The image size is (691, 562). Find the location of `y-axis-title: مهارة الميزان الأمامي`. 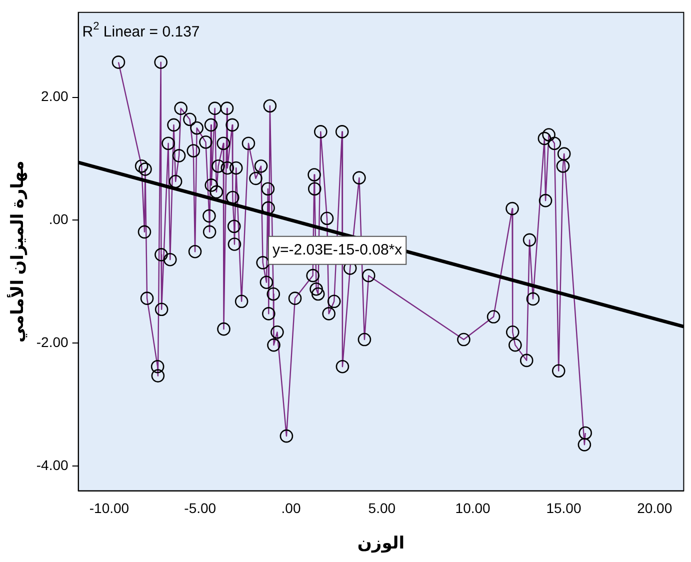

y-axis-title: مهارة الميزان الأمامي is located at coordinates (17, 251).